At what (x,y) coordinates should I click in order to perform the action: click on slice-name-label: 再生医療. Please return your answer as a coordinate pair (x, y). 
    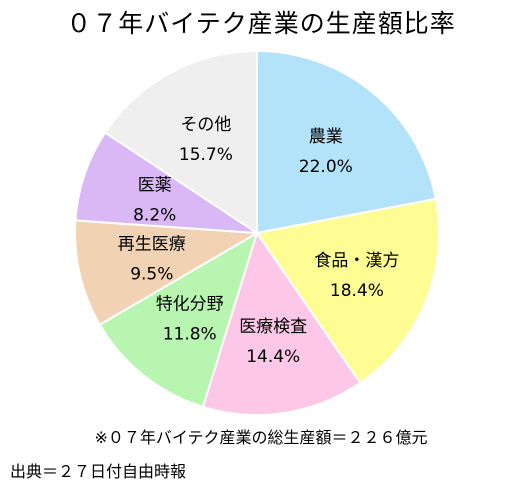
    Looking at the image, I should click on (152, 245).